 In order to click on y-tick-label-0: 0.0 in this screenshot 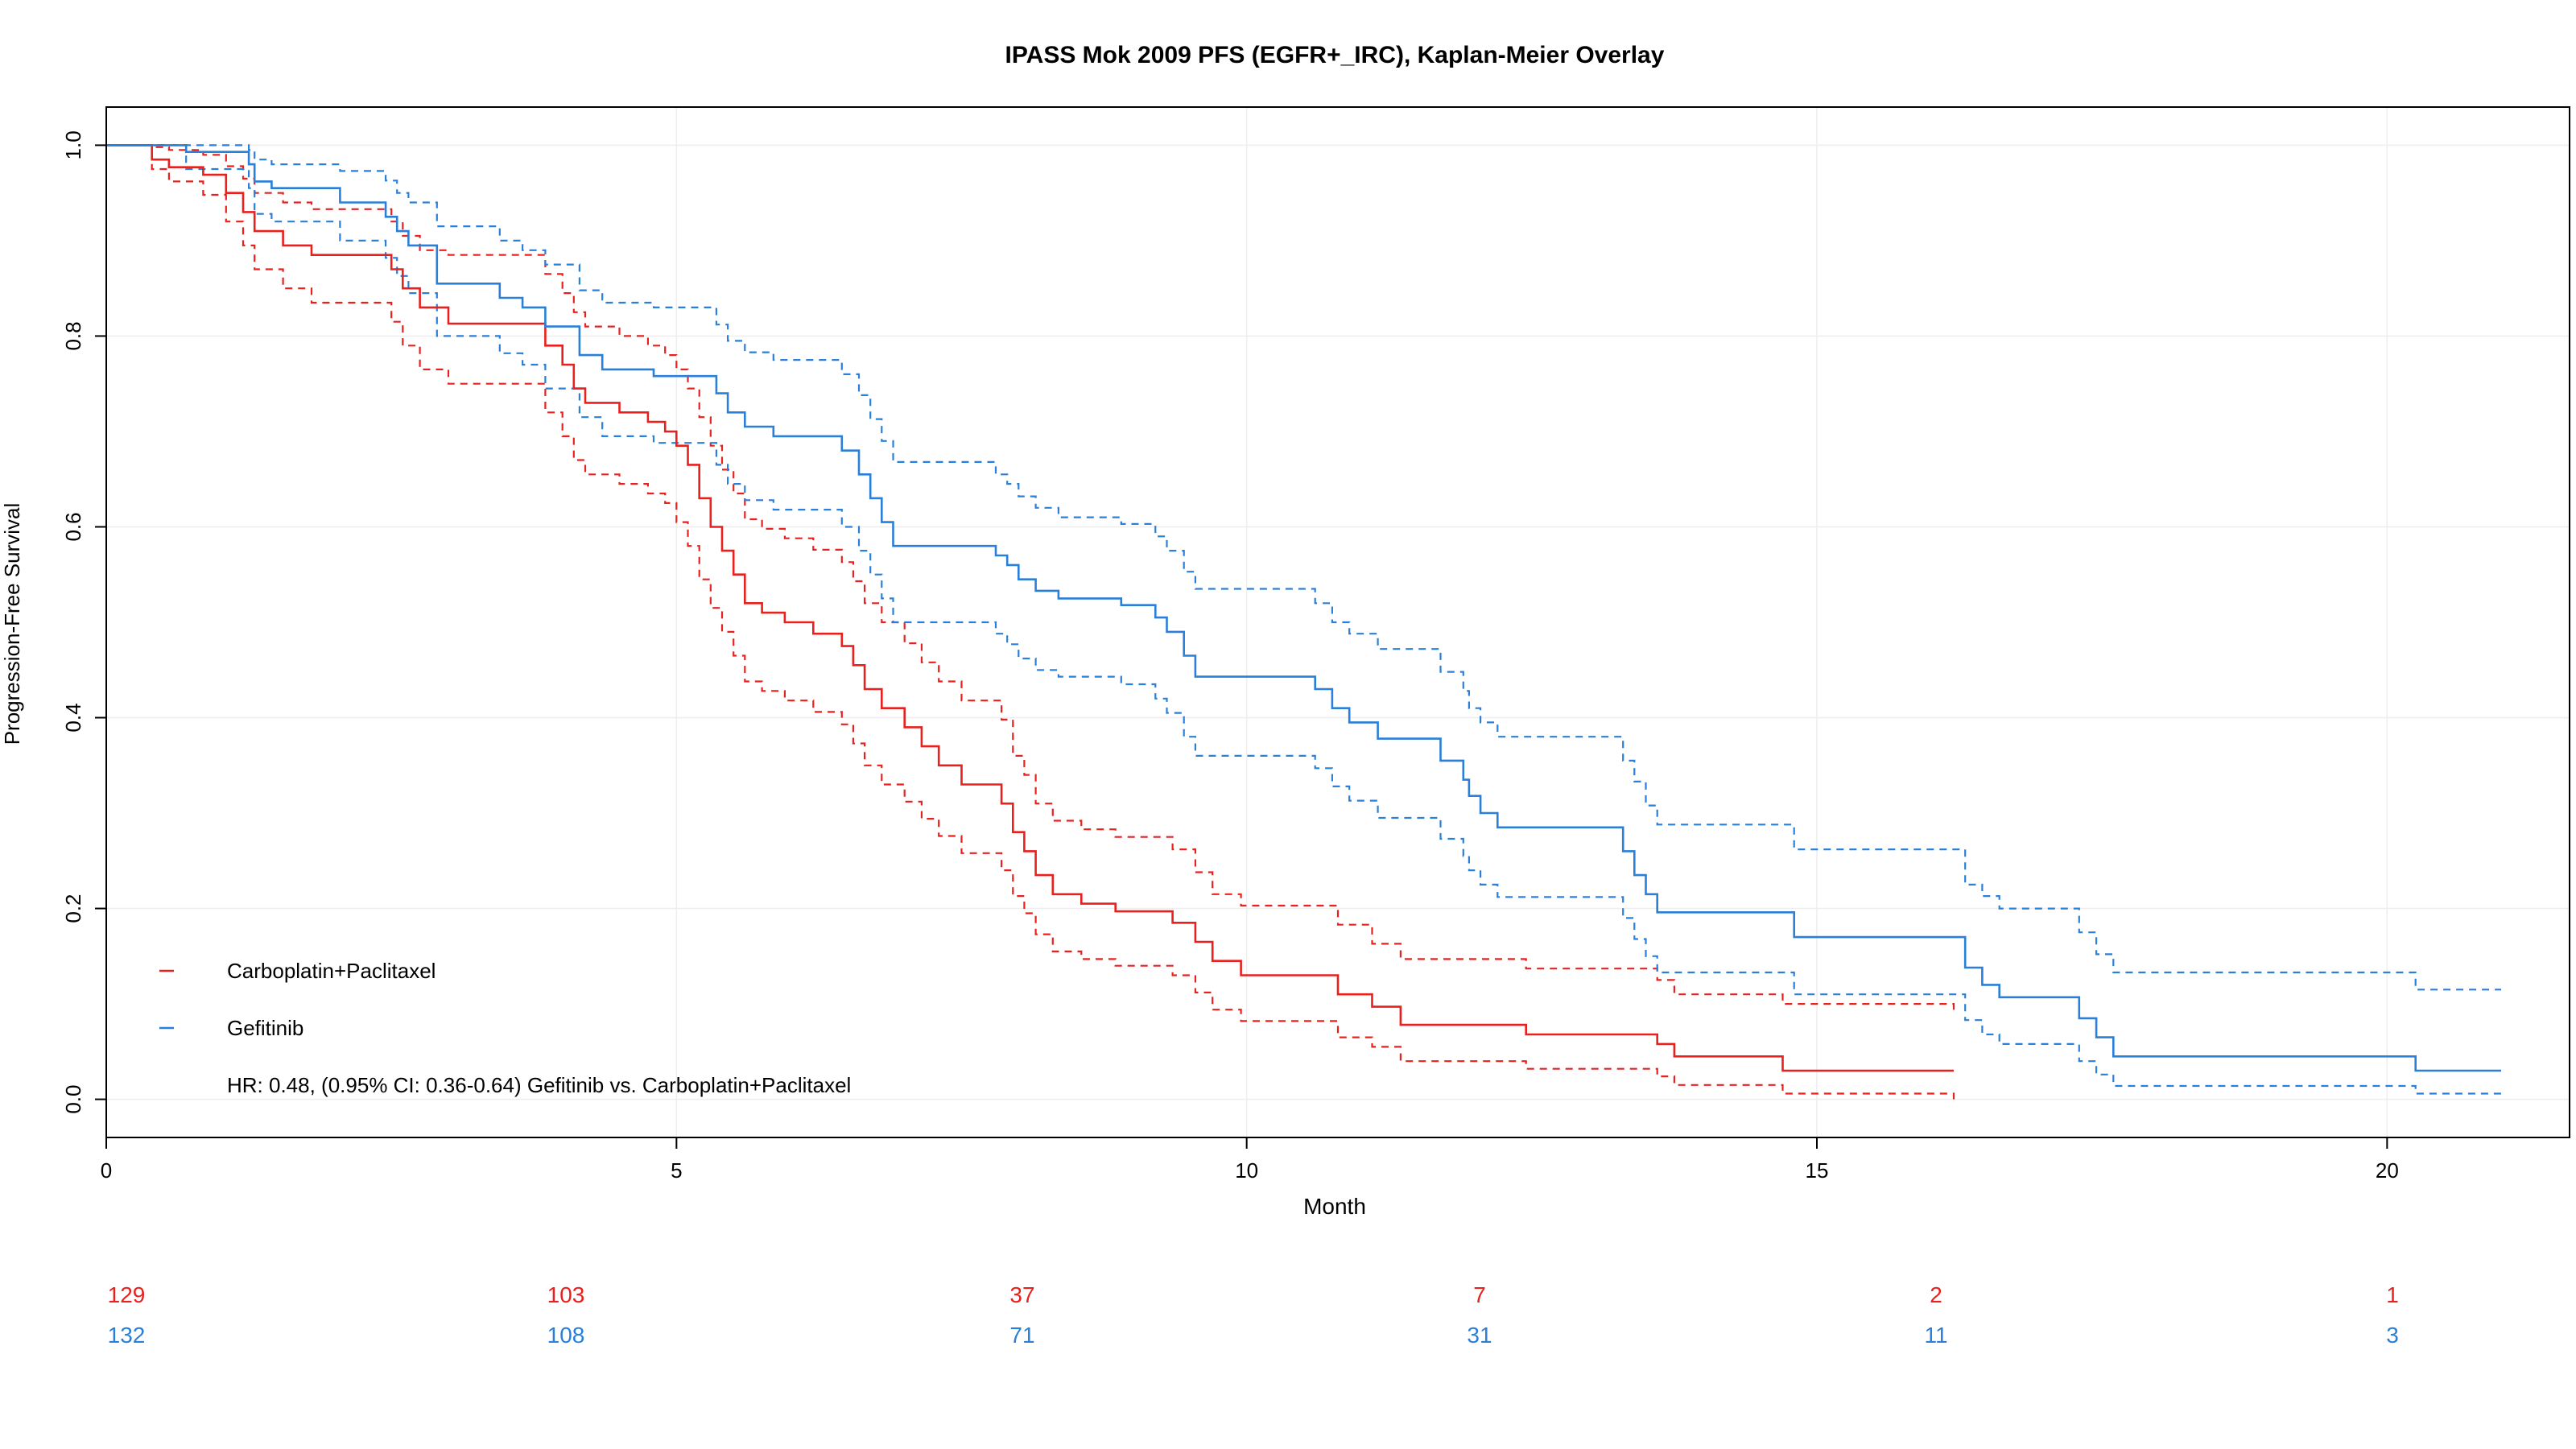, I will do `click(73, 1099)`.